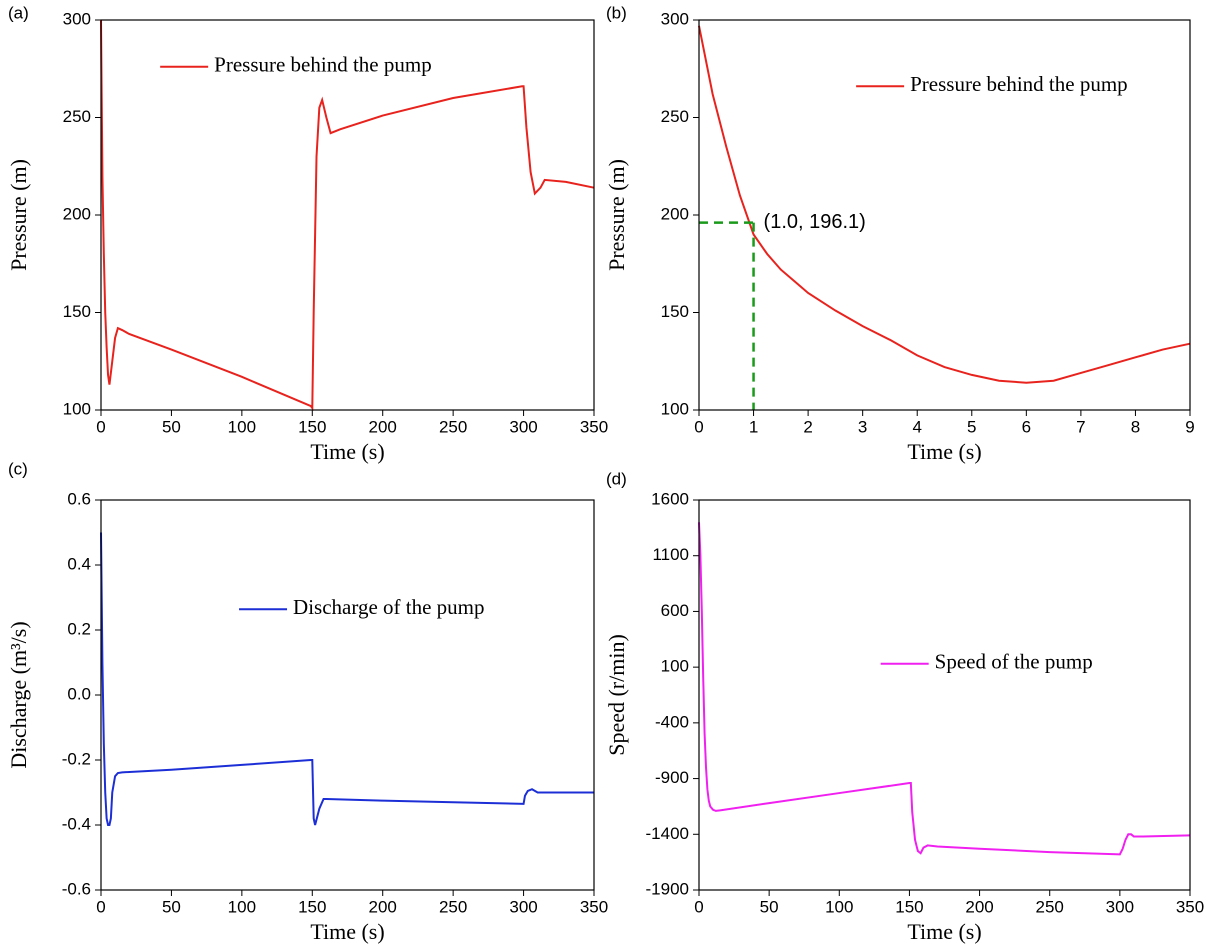 The image size is (1211, 952). Describe the element at coordinates (1080, 426) in the screenshot. I see `x-tick-label: 7` at that location.